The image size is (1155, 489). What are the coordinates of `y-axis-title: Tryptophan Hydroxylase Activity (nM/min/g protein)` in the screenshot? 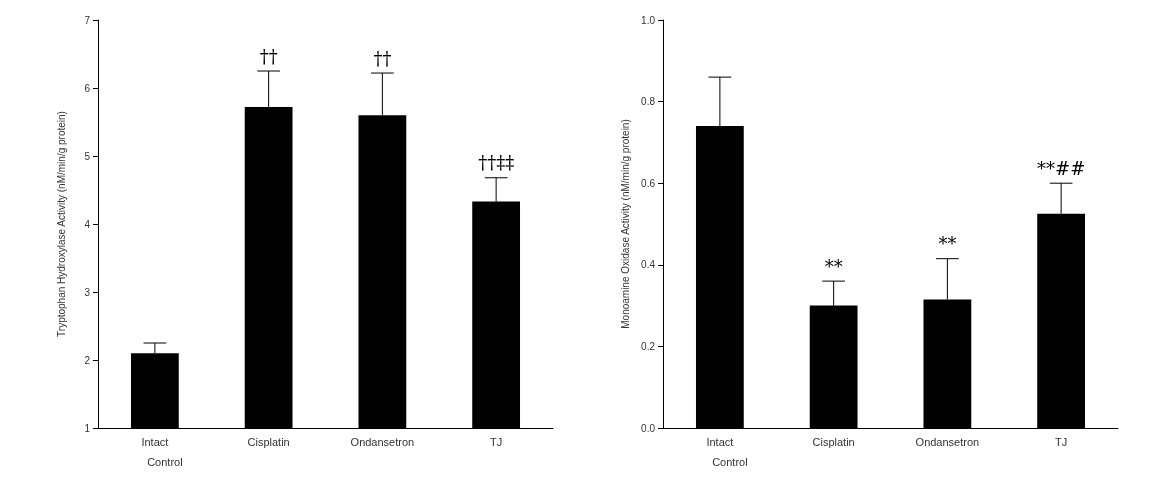 It's located at (61, 224).